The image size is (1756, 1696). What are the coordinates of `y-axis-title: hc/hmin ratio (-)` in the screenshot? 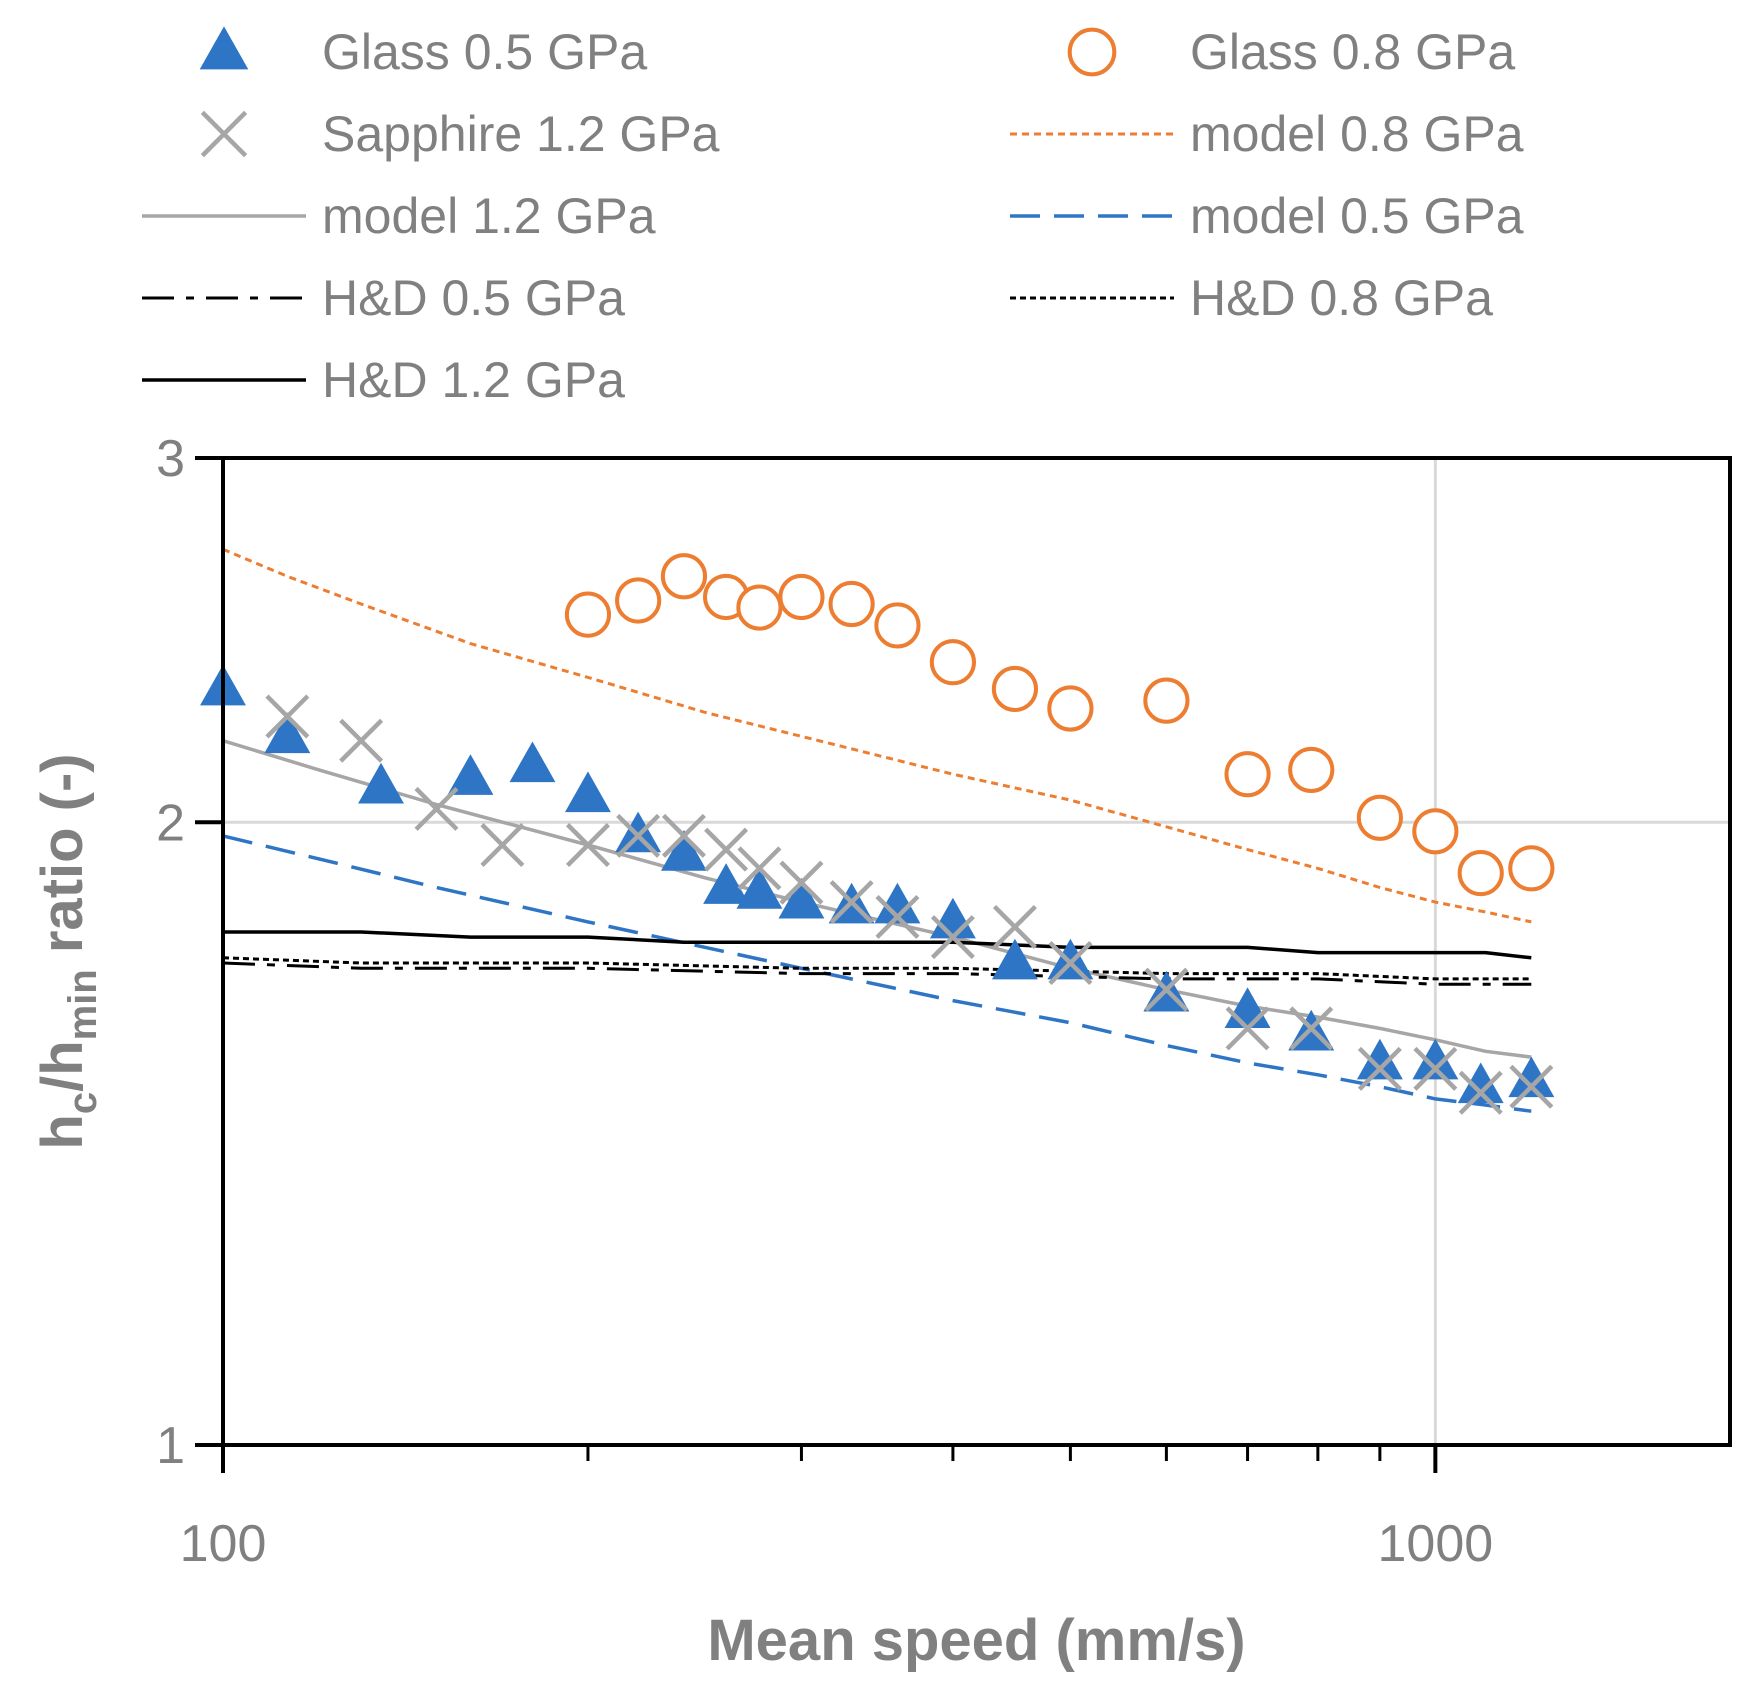 It's located at (67, 951).